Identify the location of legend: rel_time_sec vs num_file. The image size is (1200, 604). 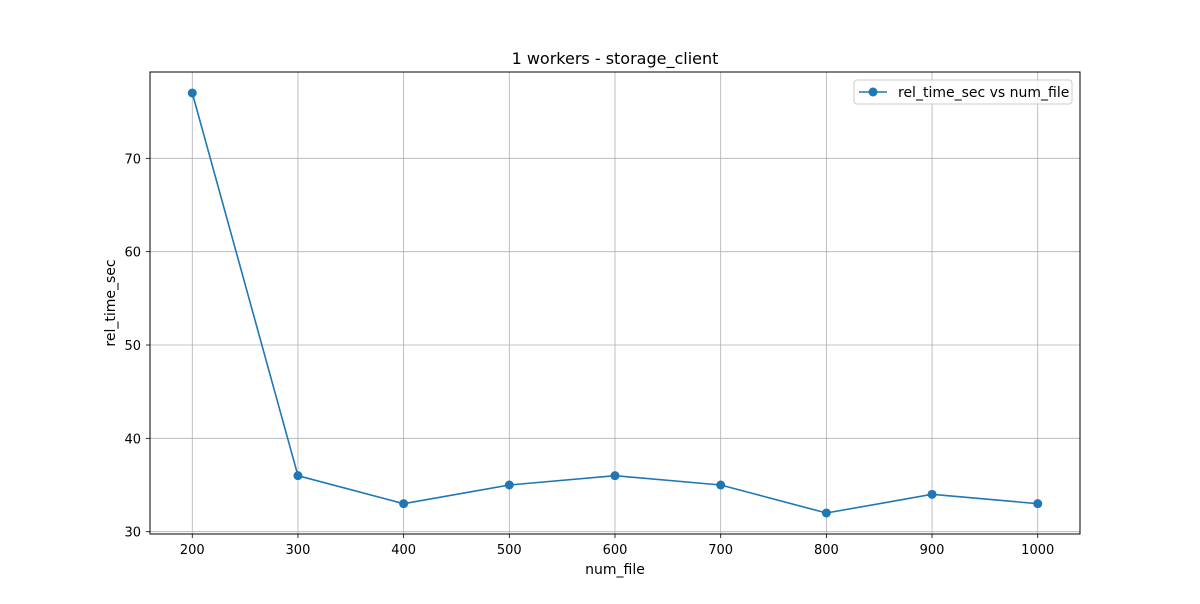
(963, 92).